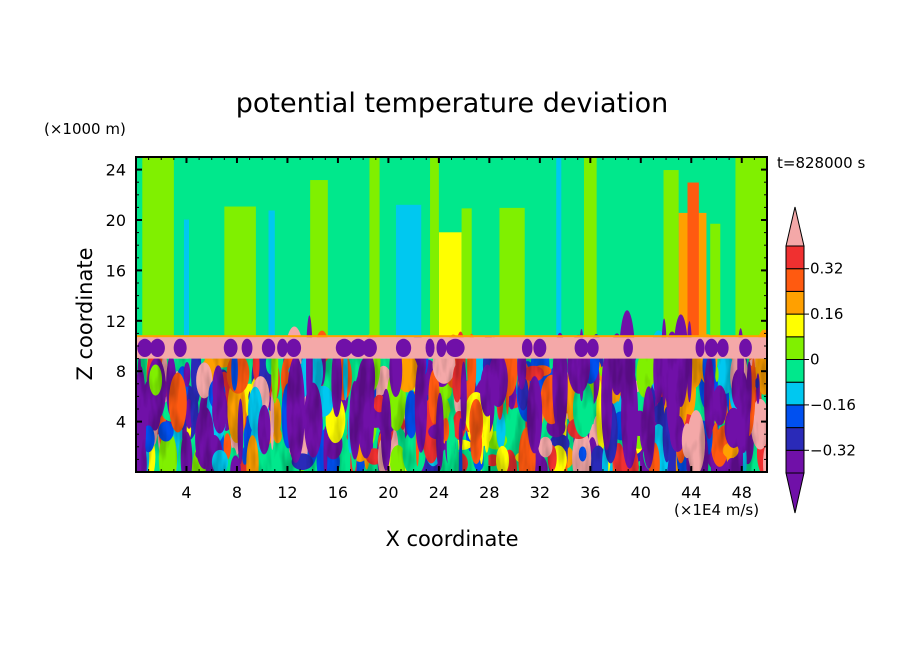 The height and width of the screenshot is (654, 904). Describe the element at coordinates (451, 415) in the screenshot. I see `texture` at that location.